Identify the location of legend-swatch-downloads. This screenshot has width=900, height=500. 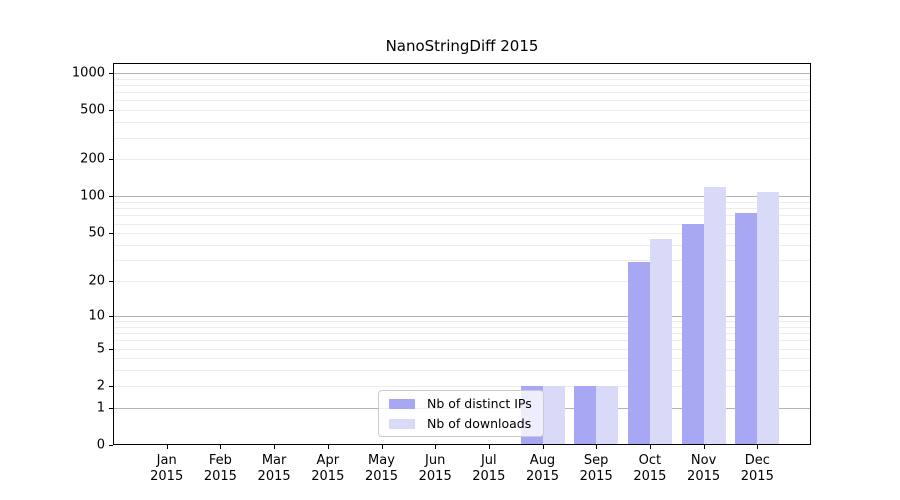
(402, 423).